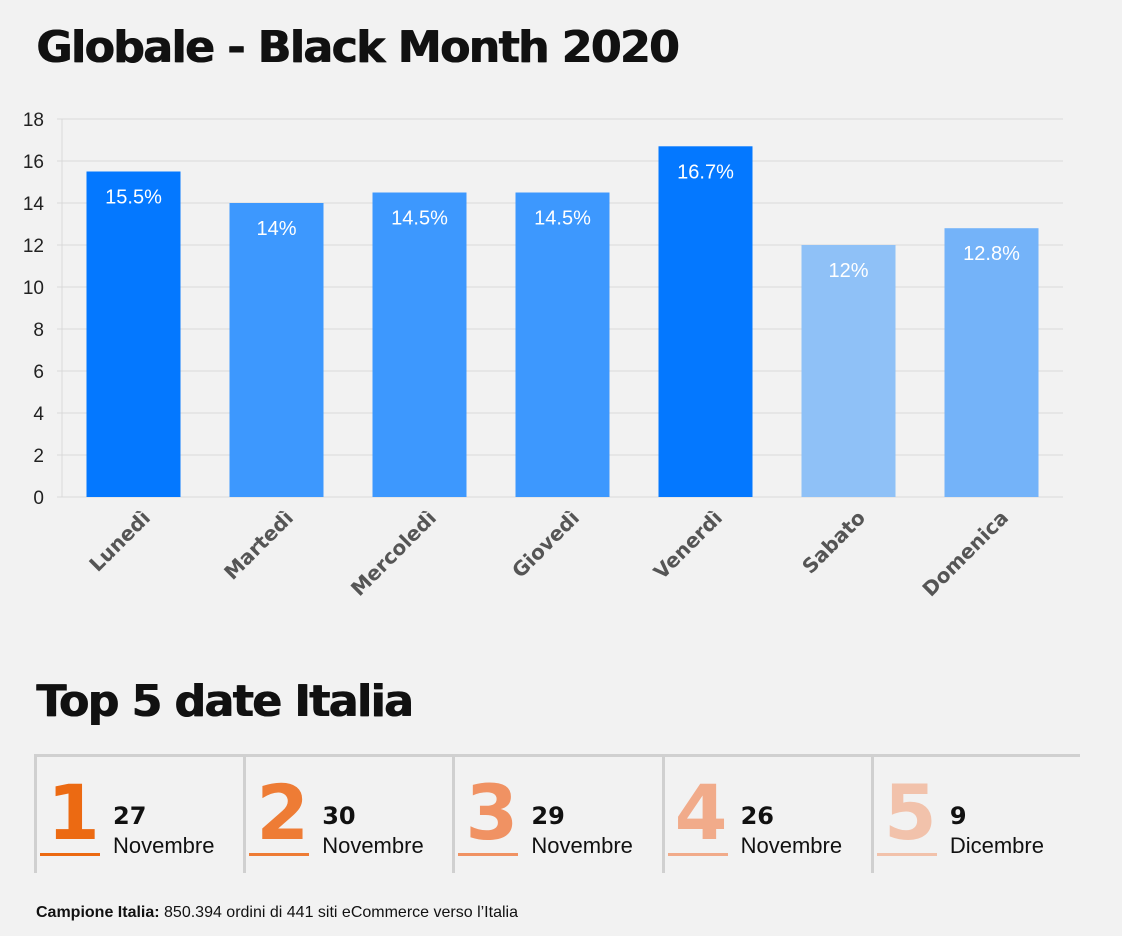  I want to click on date-day: 29, so click(548, 816).